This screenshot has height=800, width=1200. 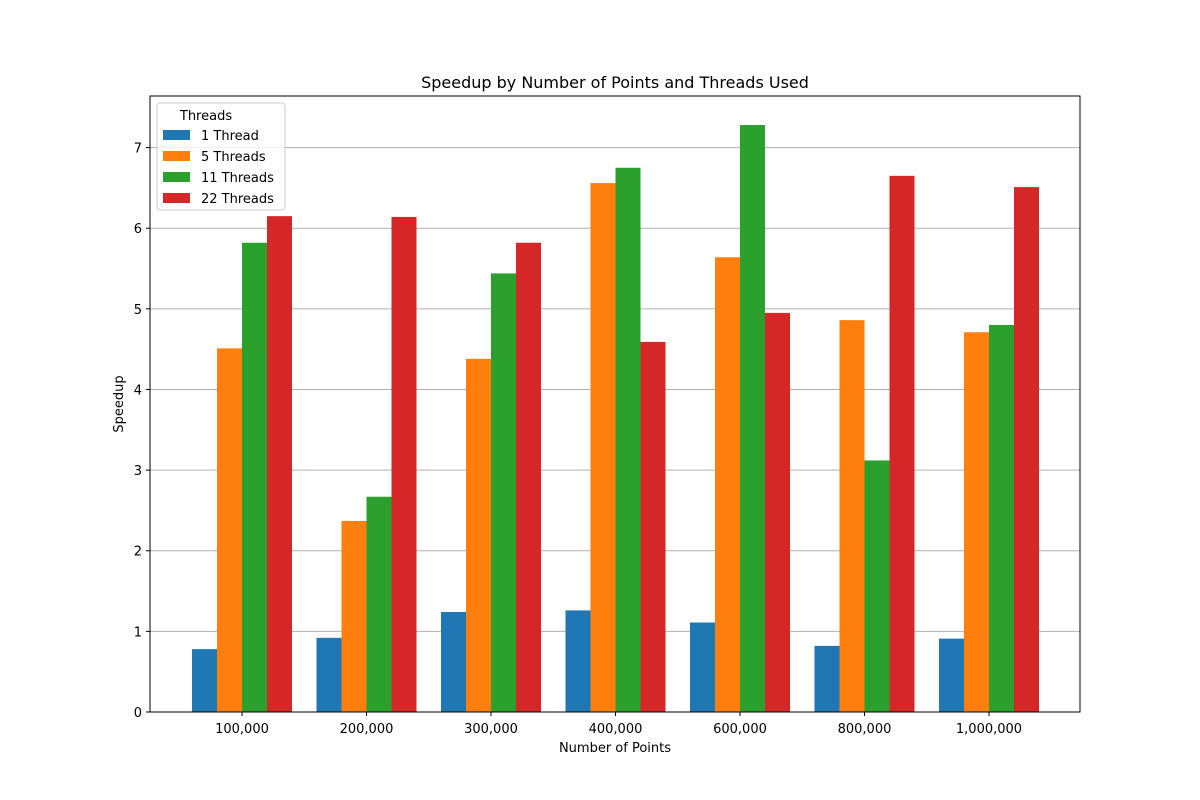 What do you see at coordinates (138, 632) in the screenshot?
I see `y-tick-label: 1` at bounding box center [138, 632].